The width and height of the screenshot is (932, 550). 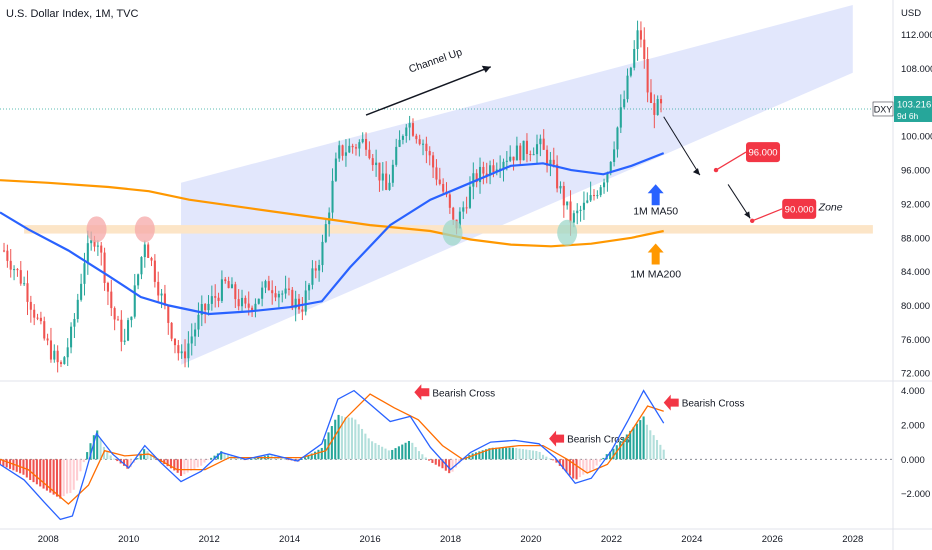 I want to click on callout-leader, so click(x=767, y=215).